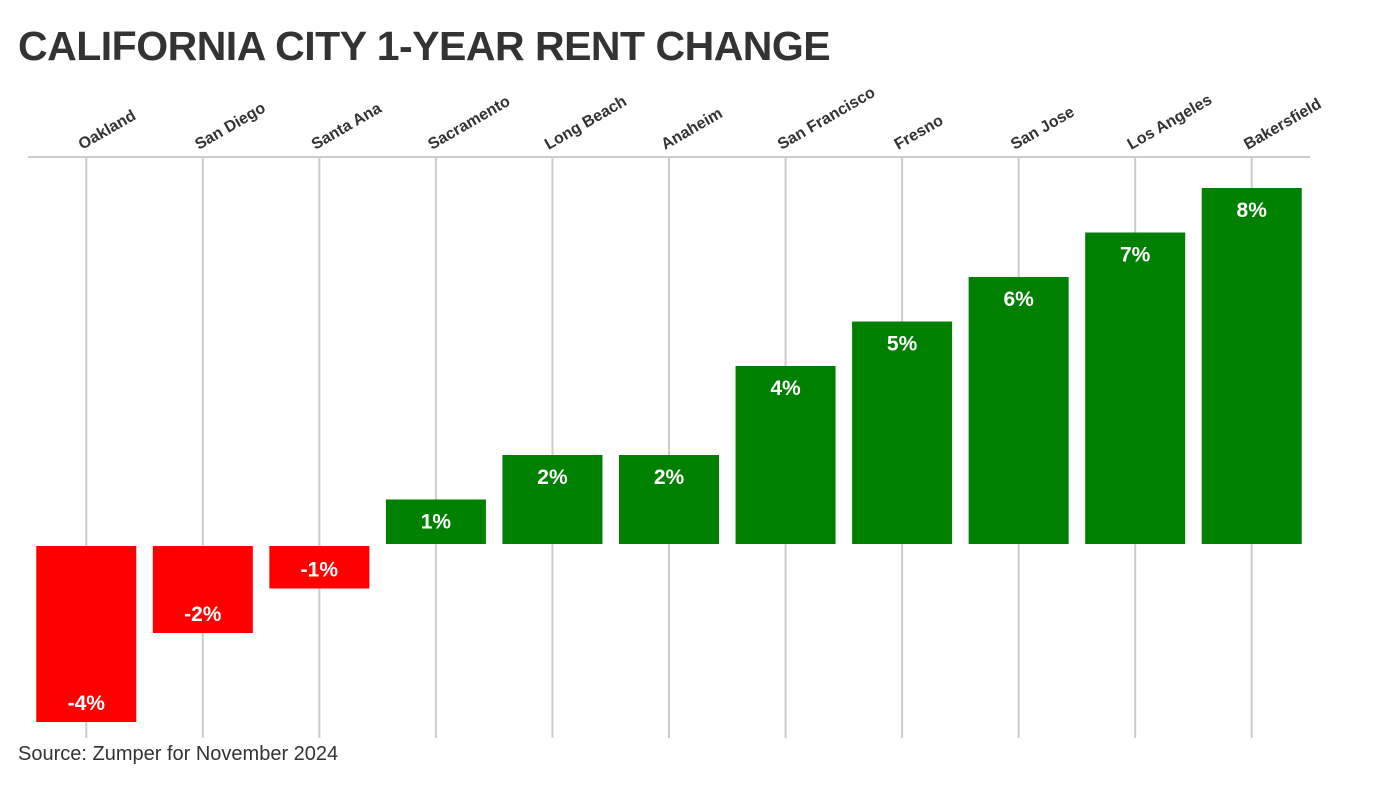 The height and width of the screenshot is (787, 1400). Describe the element at coordinates (1251, 366) in the screenshot. I see `bar-bakersfield` at that location.